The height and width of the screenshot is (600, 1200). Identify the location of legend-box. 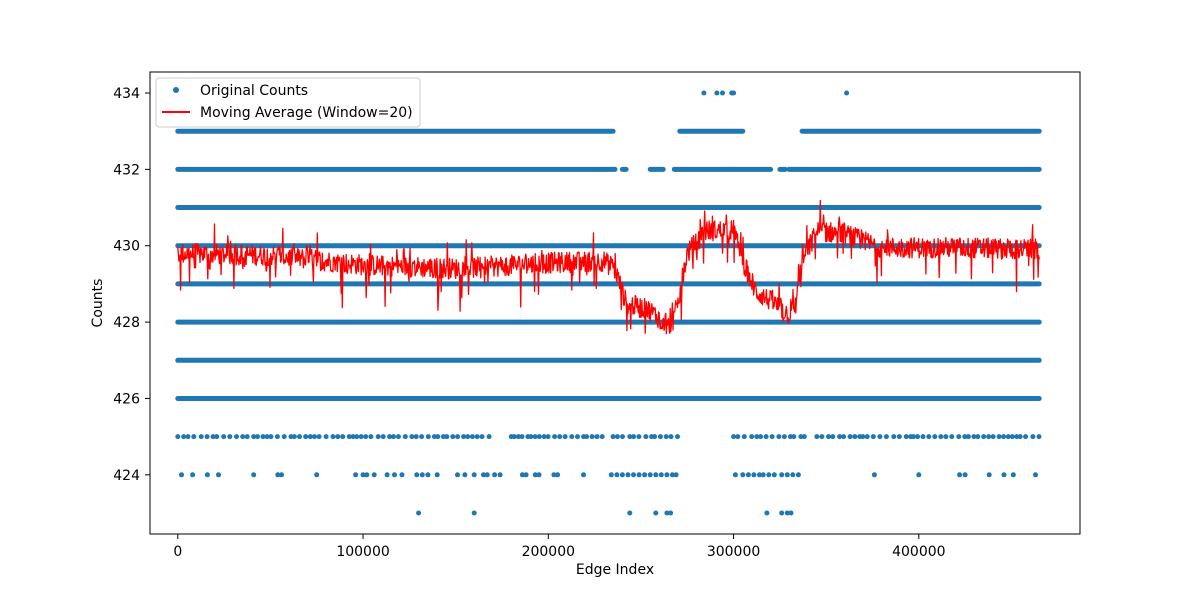
(288, 102).